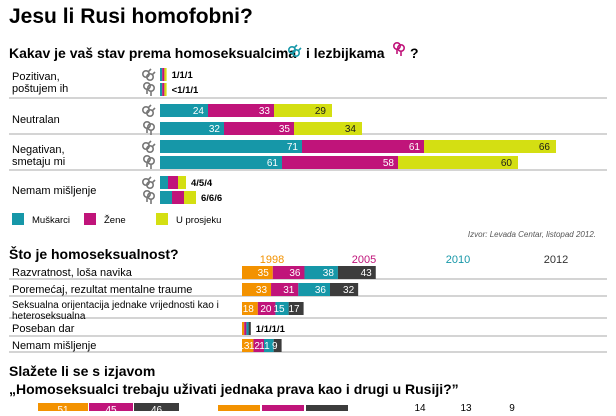  I want to click on bar-value-label: 43, so click(367, 273).